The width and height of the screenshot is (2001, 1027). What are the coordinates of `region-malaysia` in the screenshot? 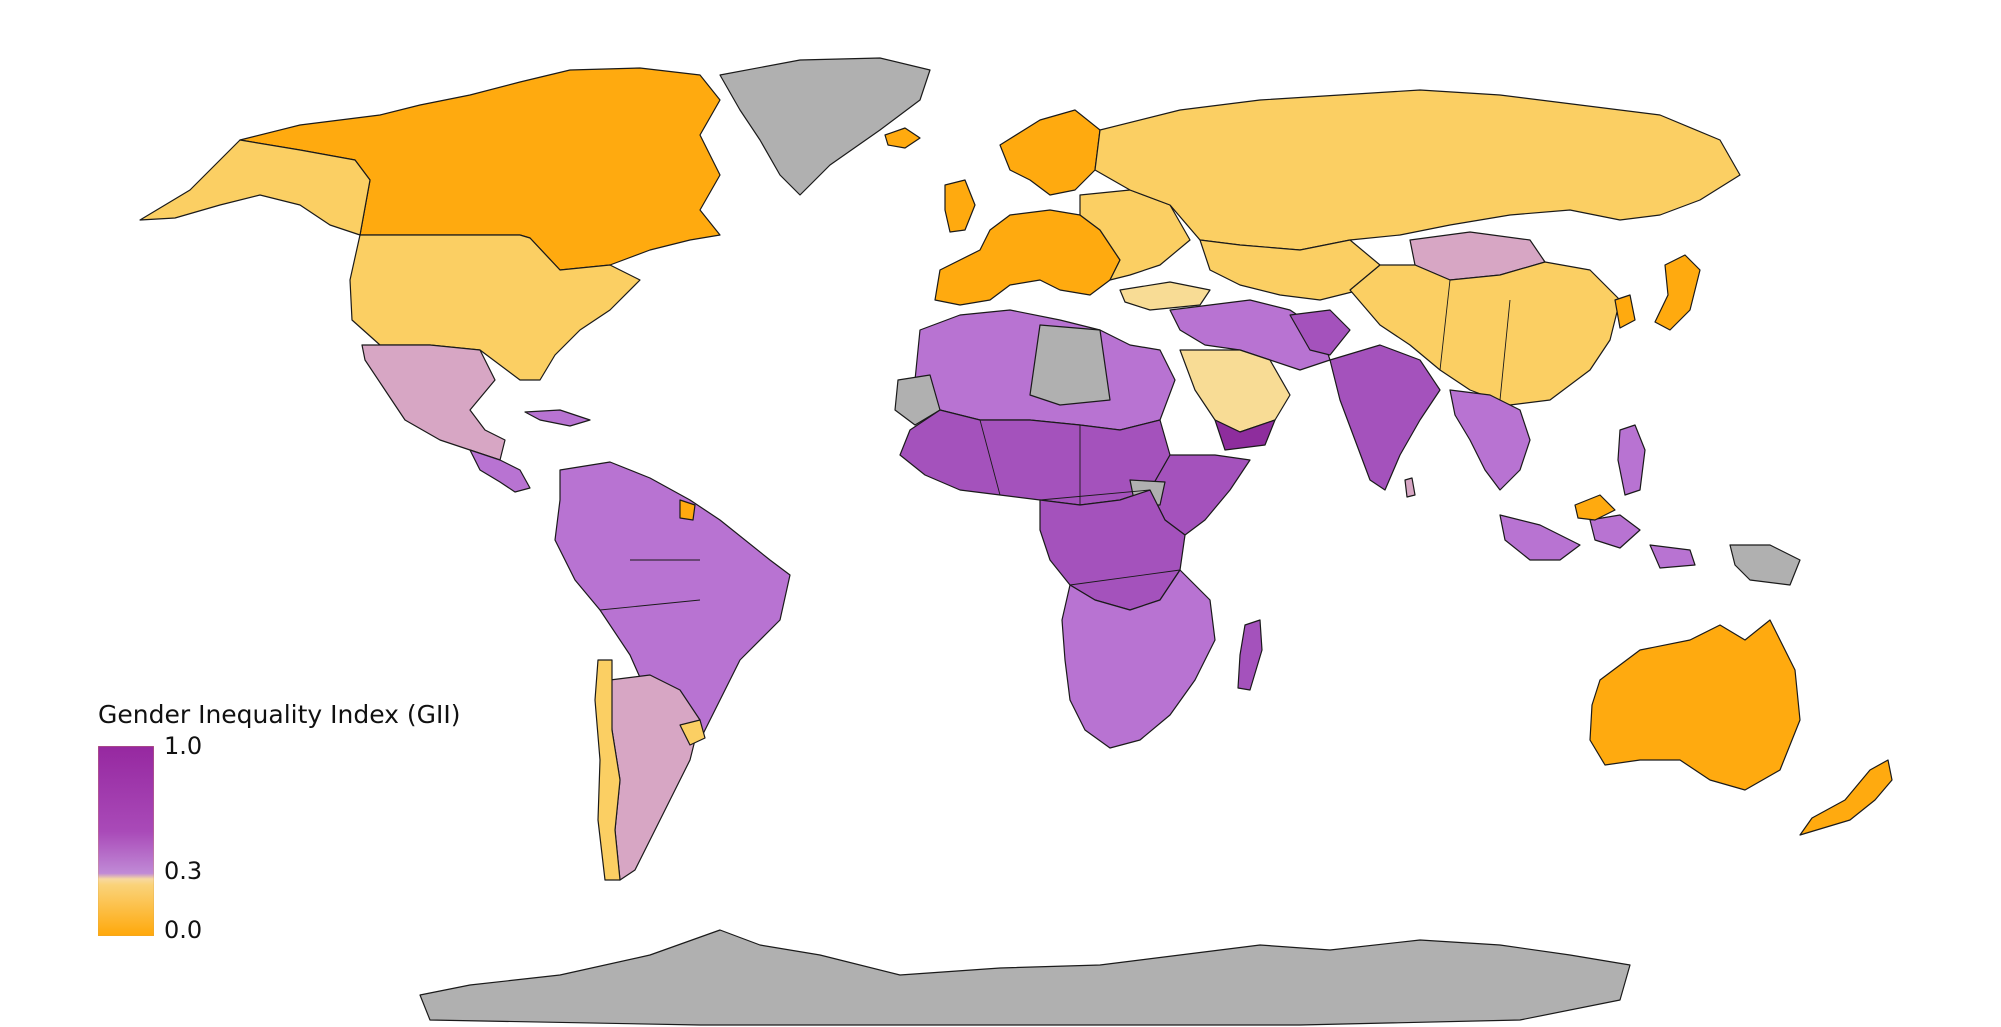 It's located at (1595, 507).